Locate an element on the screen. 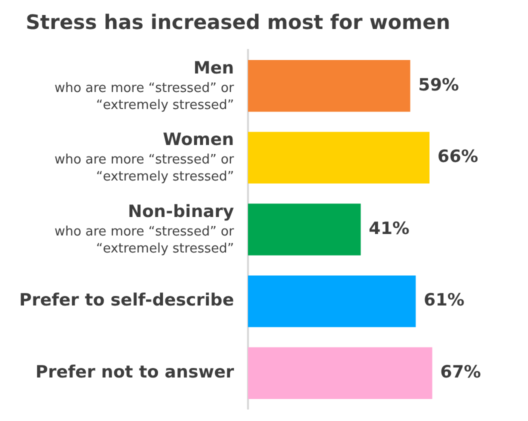  y-tick-label: Men who are more “stressed” or “extremely stressed” is located at coordinates (144, 85).